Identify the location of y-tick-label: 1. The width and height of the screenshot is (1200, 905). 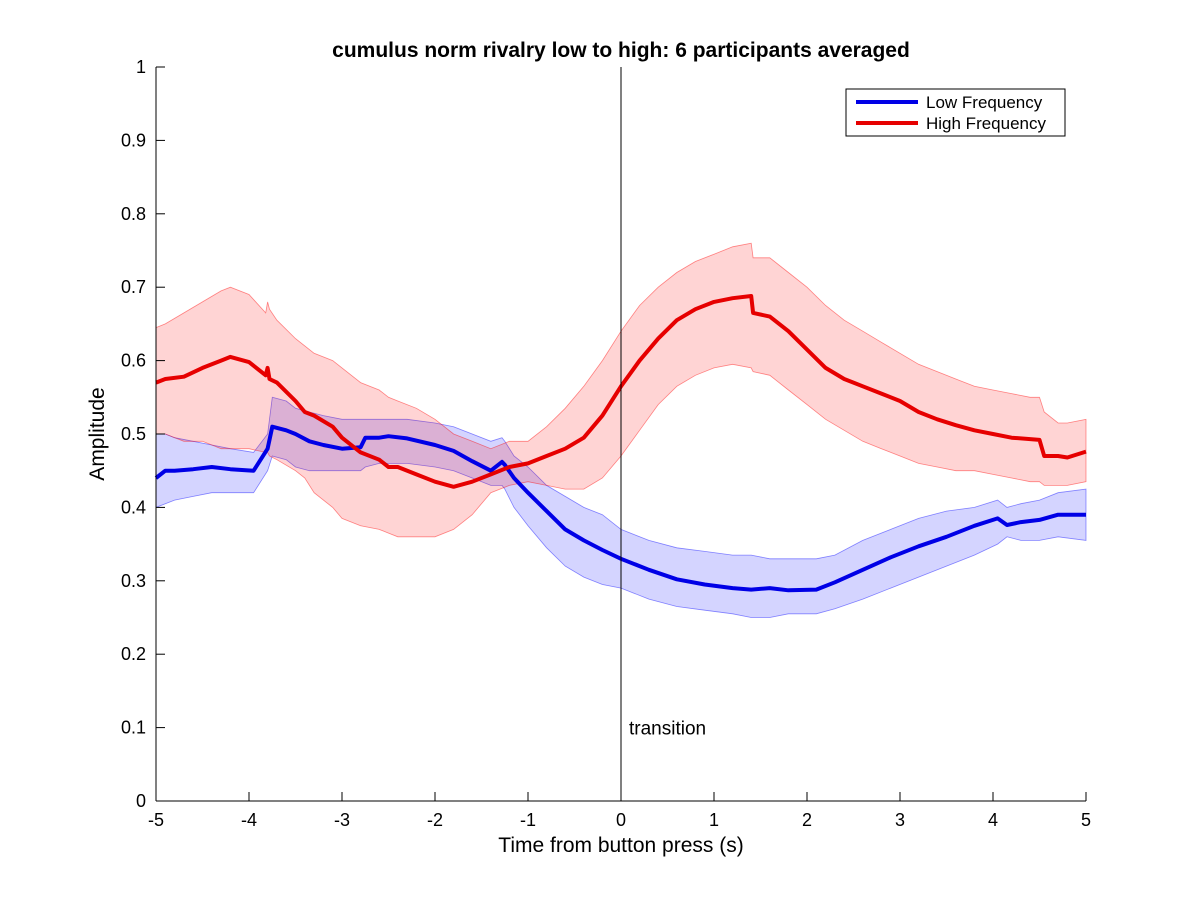
(141, 67).